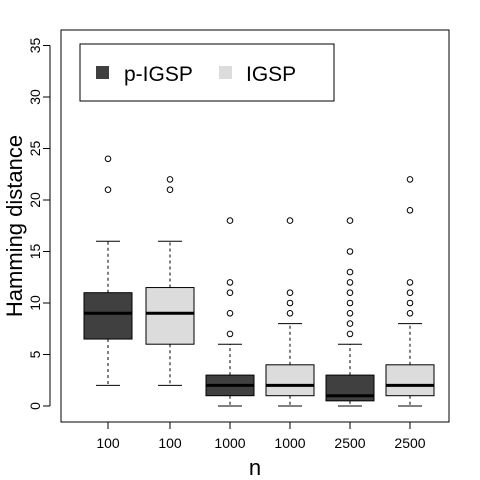 The width and height of the screenshot is (480, 480). I want to click on y-tick-label: 30, so click(35, 97).